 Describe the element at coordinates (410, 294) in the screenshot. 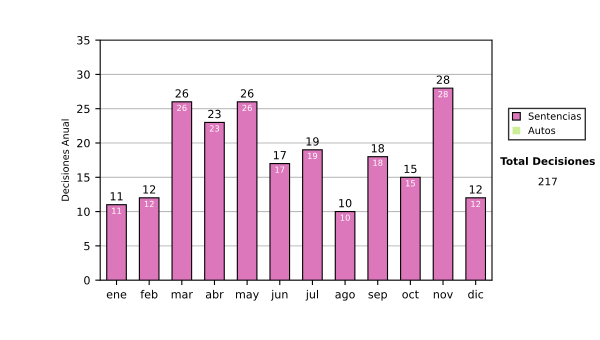

I see `x-tick-label: oct` at that location.